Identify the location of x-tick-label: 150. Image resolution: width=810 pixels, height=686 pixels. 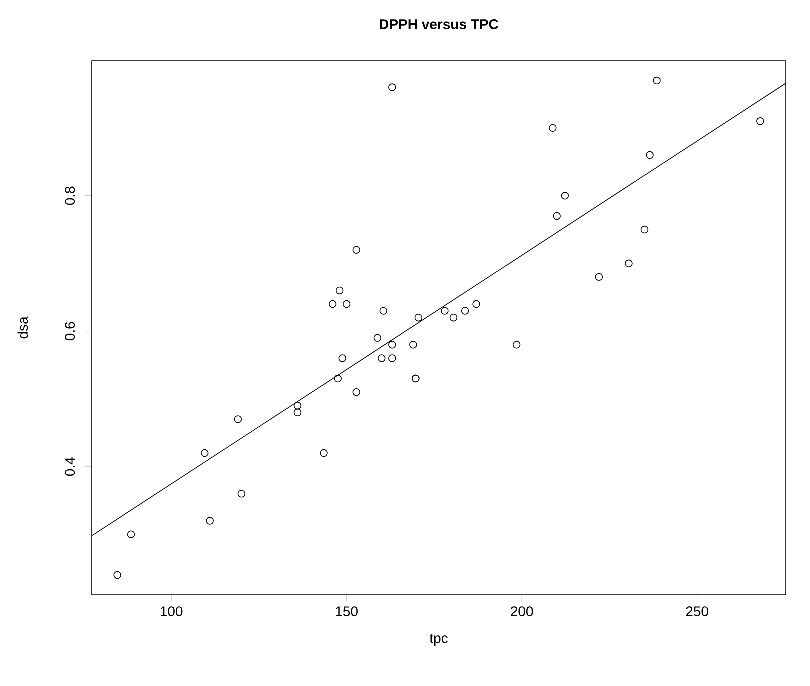
(347, 611).